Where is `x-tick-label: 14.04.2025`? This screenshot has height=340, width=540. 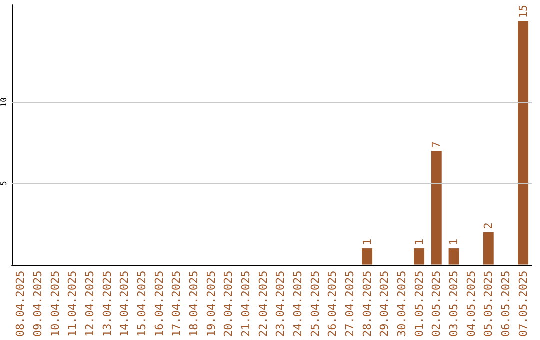 x-tick-label: 14.04.2025 is located at coordinates (125, 304).